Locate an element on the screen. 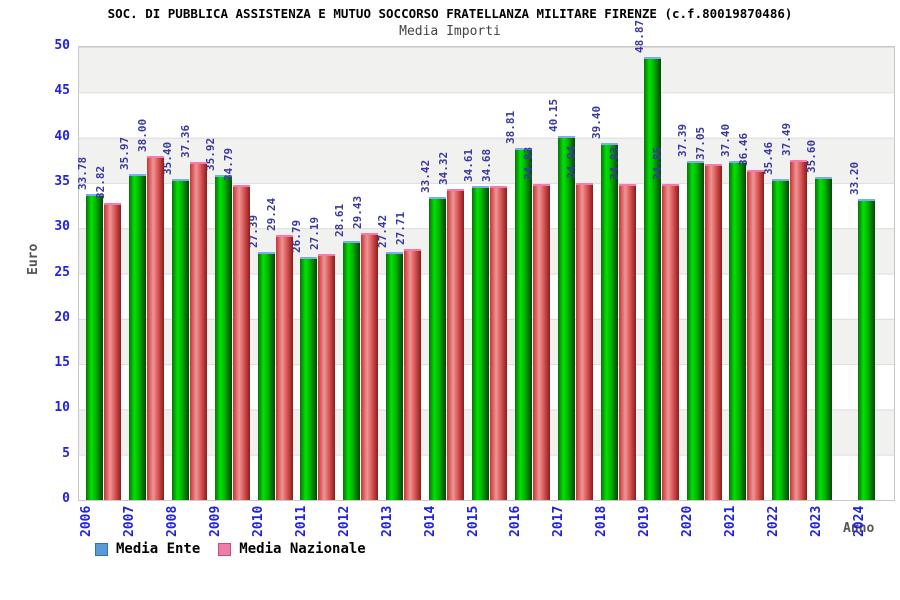 This screenshot has width=900, height=600. bar-value-label: 40.15 is located at coordinates (554, 116).